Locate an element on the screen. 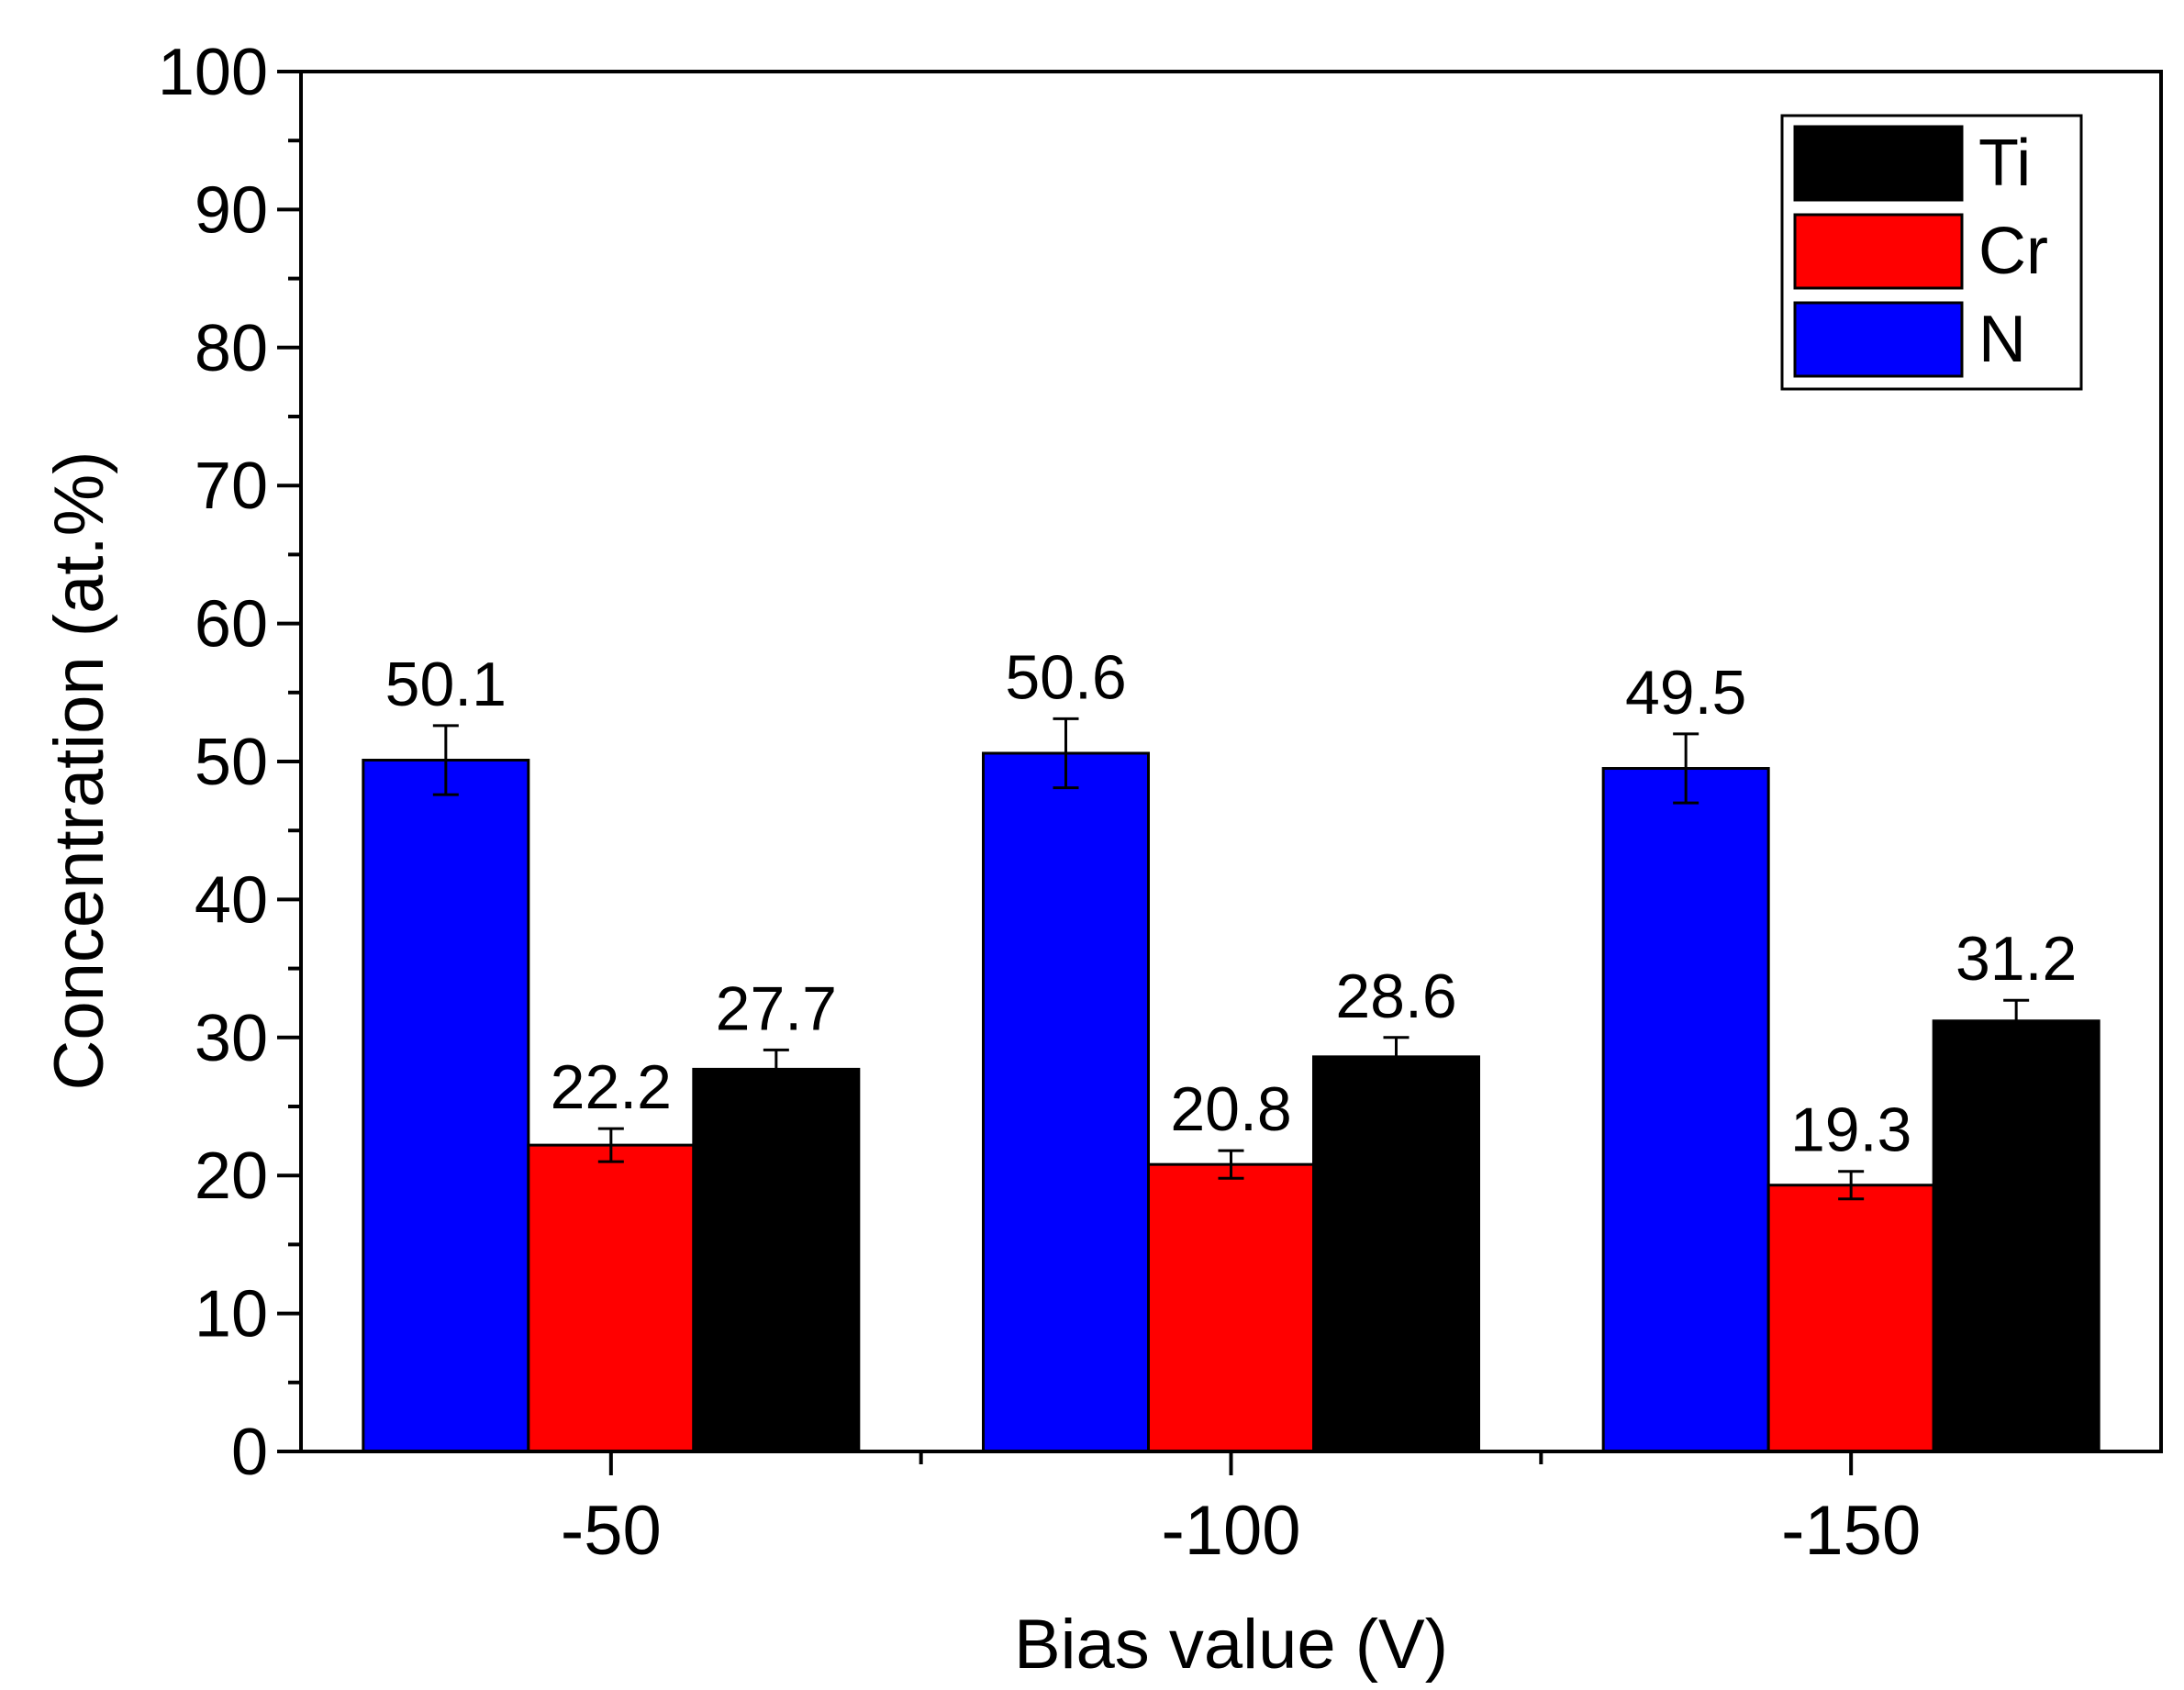 This screenshot has width=2184, height=1690. y-tick-label: 30 is located at coordinates (231, 1038).